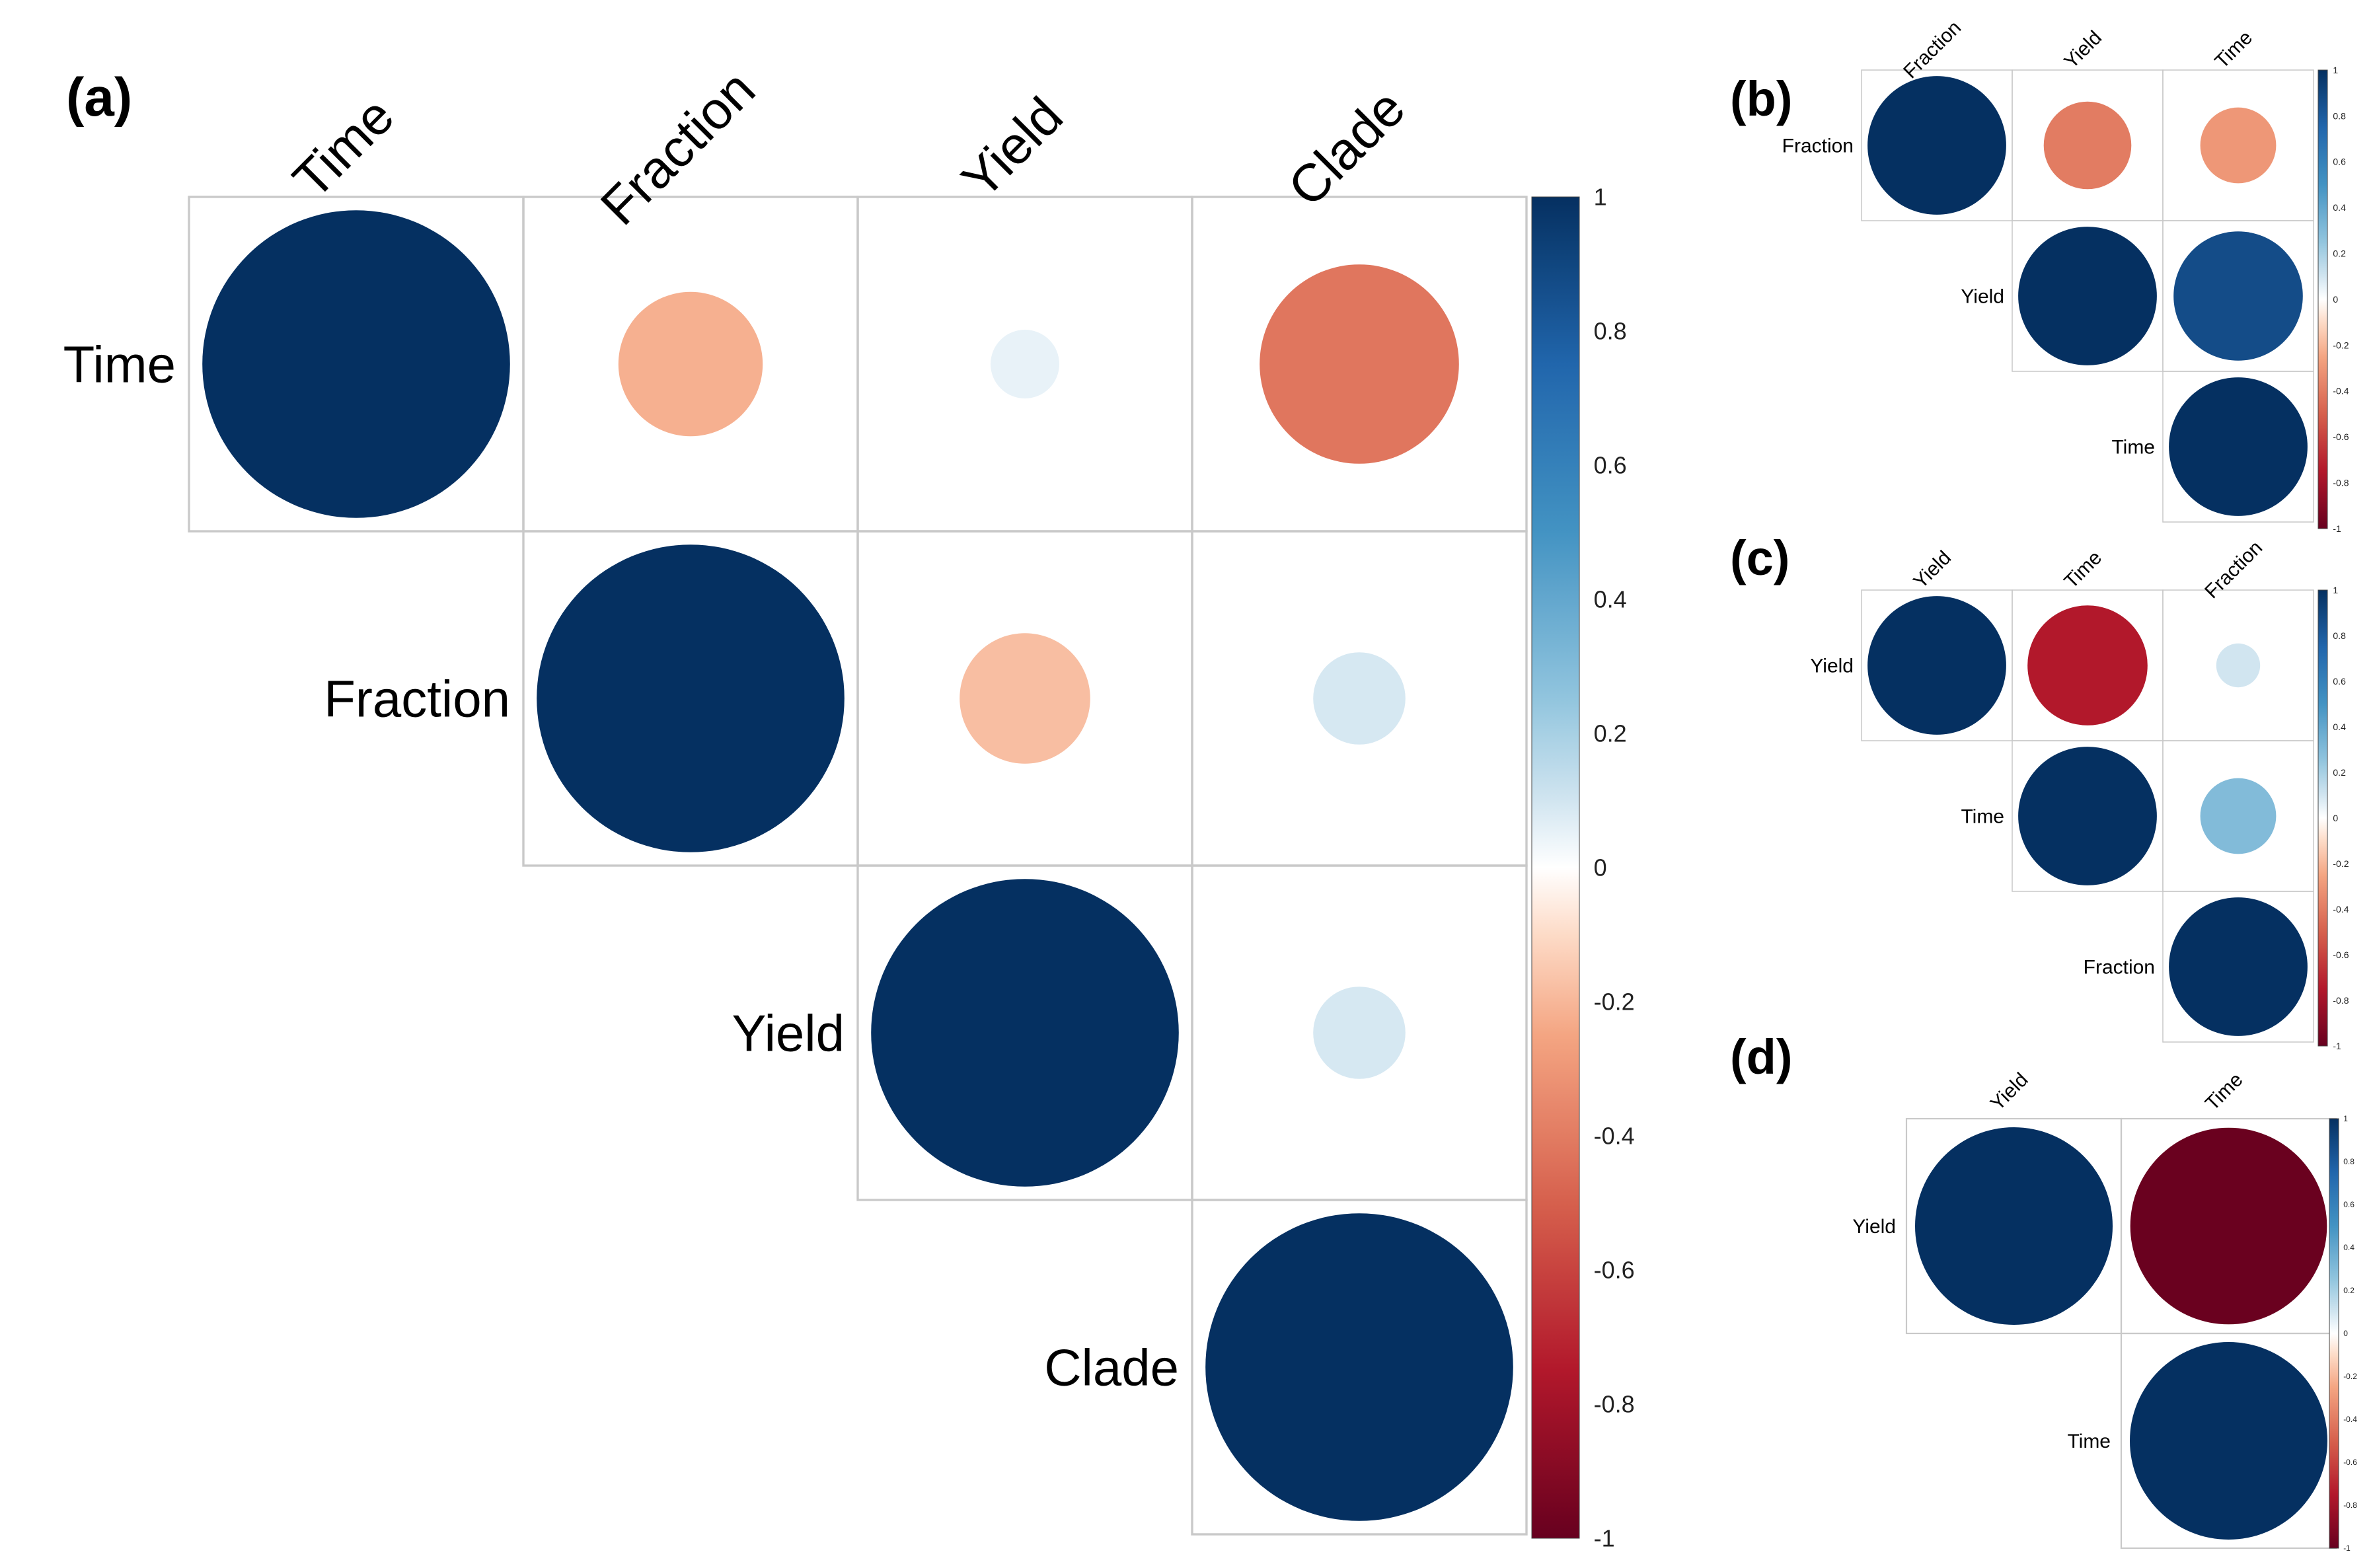 The width and height of the screenshot is (2373, 1568). What do you see at coordinates (1761, 1056) in the screenshot?
I see `panel-label: (d)` at bounding box center [1761, 1056].